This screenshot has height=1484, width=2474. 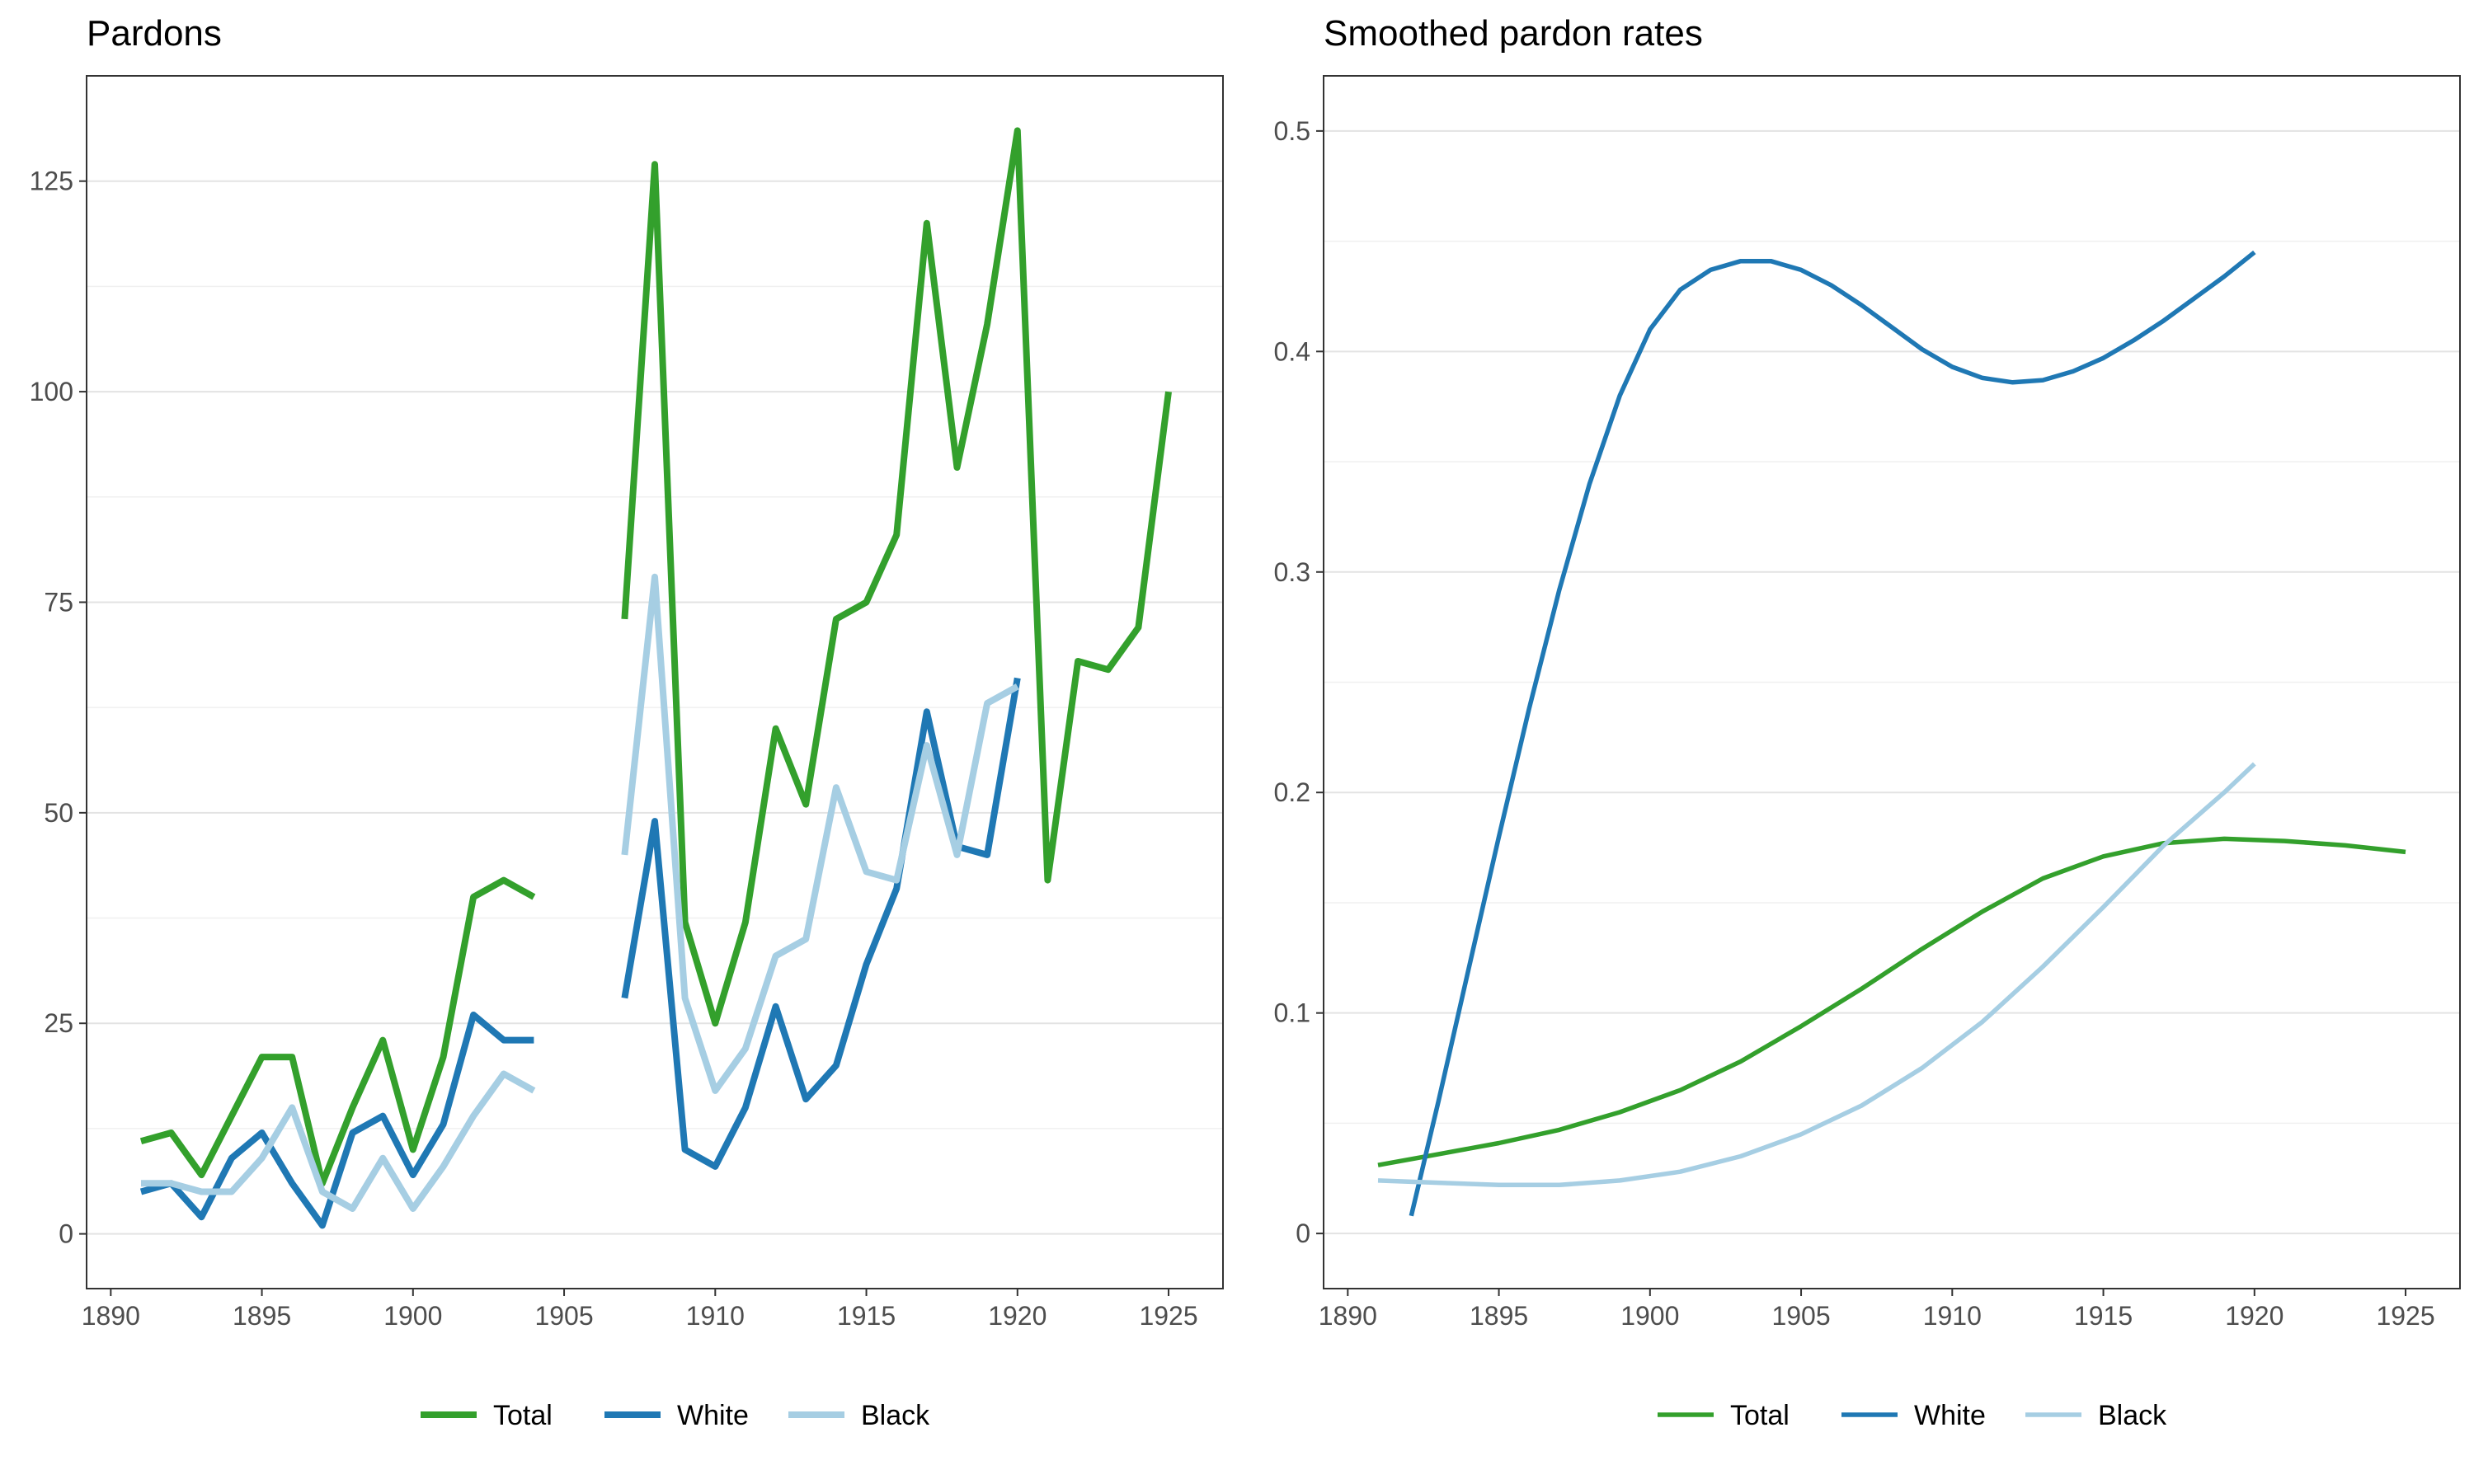 I want to click on y-tick-label: 0.5, so click(x=1292, y=131).